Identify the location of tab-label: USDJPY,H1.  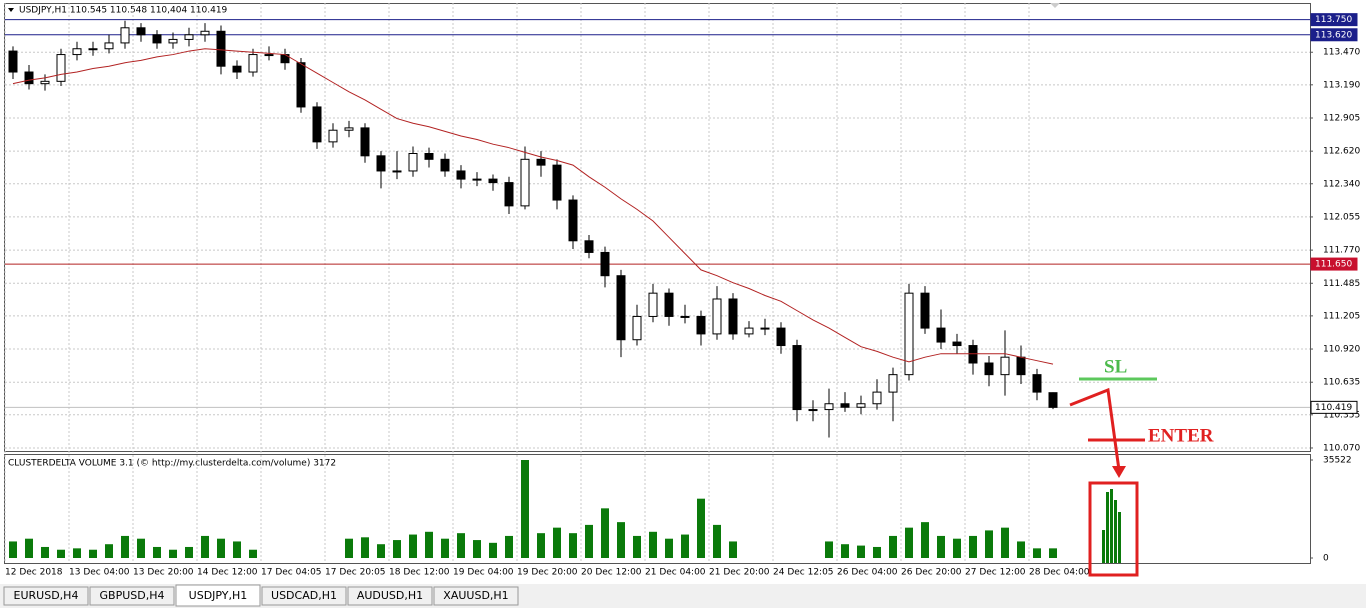
(218, 595).